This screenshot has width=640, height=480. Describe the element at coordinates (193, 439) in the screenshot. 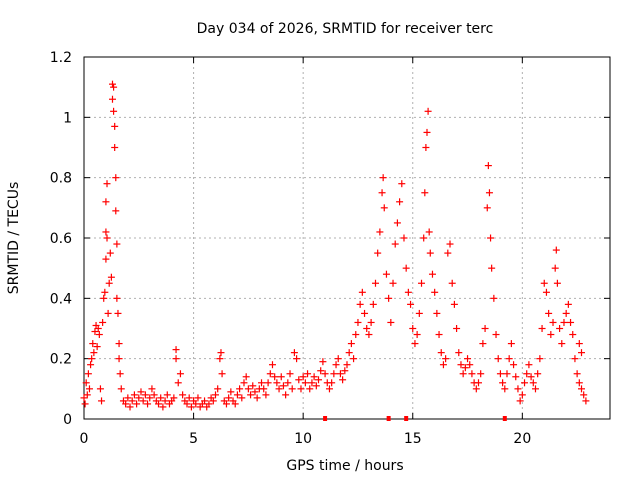

I see `x-tick-label: 5` at that location.